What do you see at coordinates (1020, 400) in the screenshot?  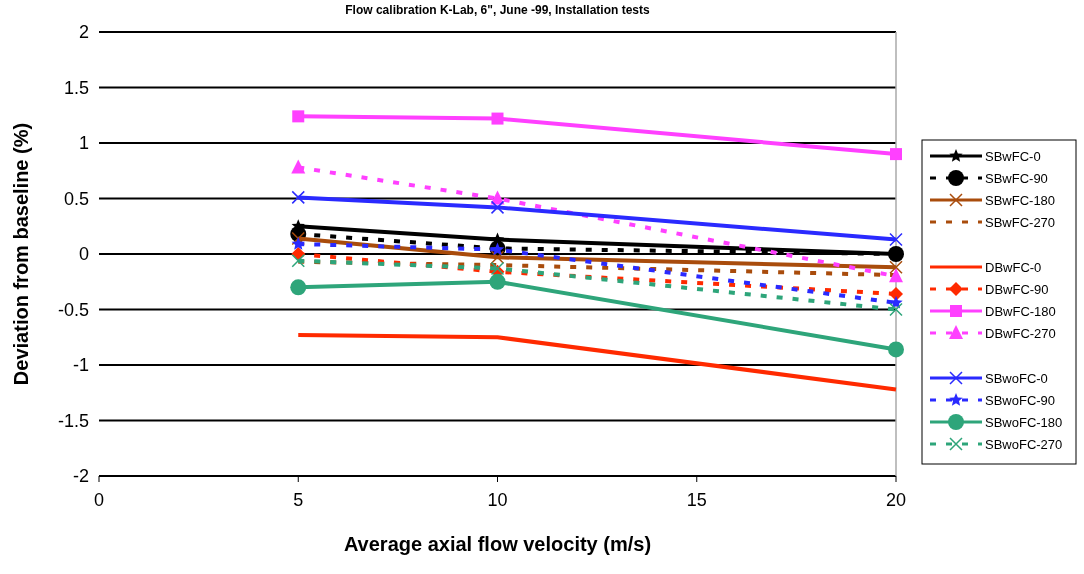 I see `legend-label: SBwoFC-90` at bounding box center [1020, 400].